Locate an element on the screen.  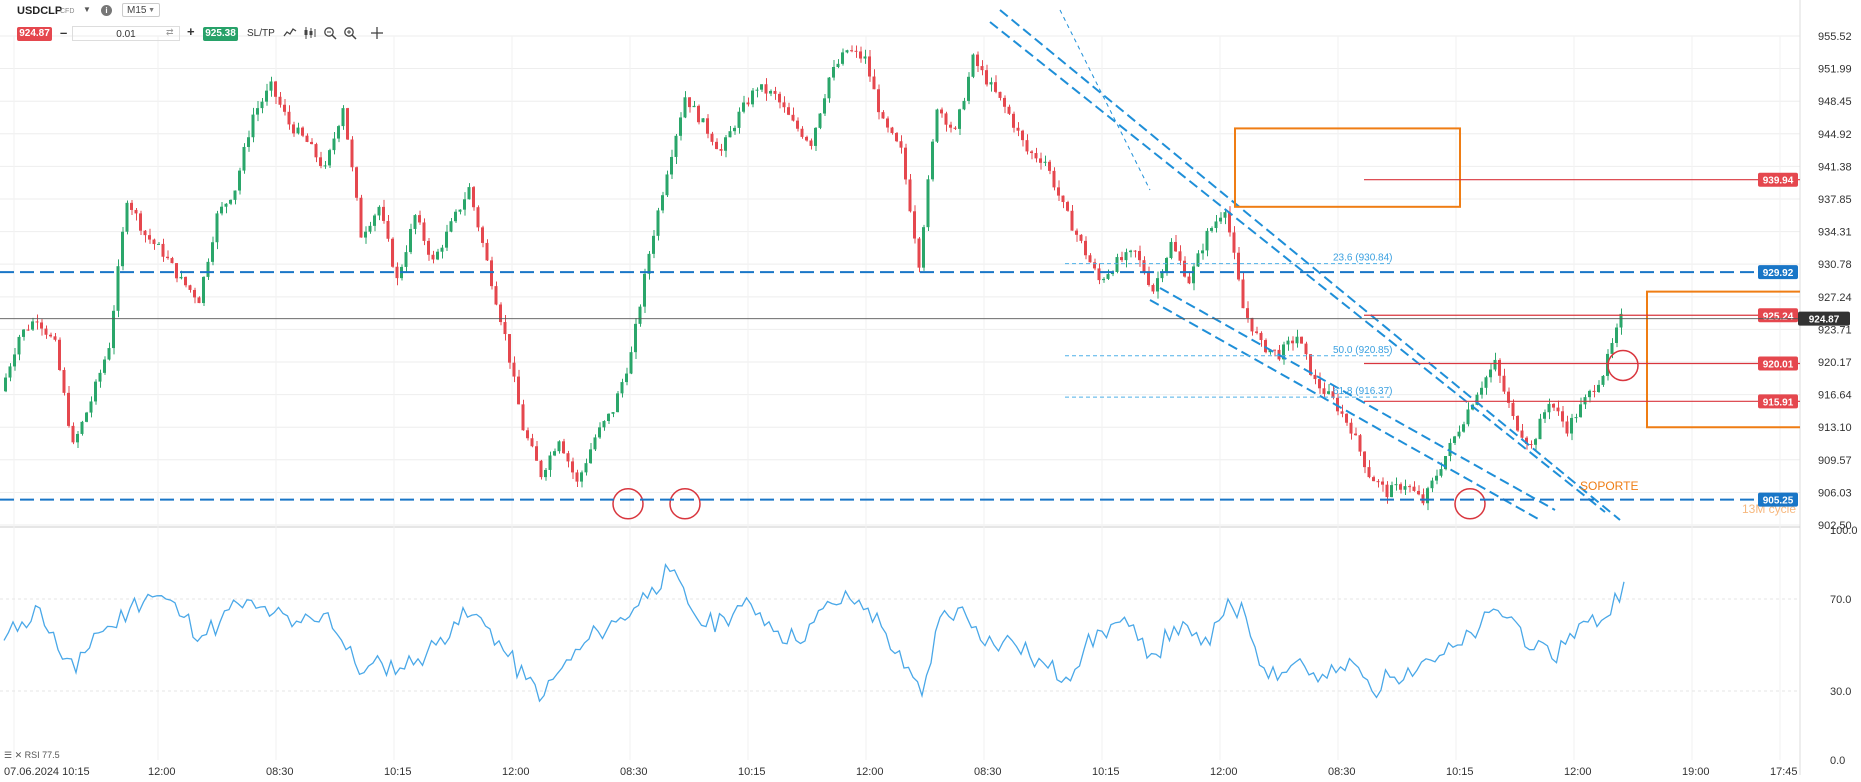
zoom-in-icon is located at coordinates (350, 33).